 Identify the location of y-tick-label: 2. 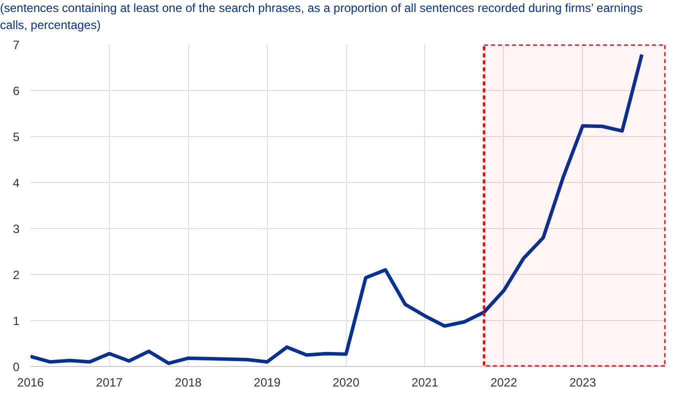
(16, 275).